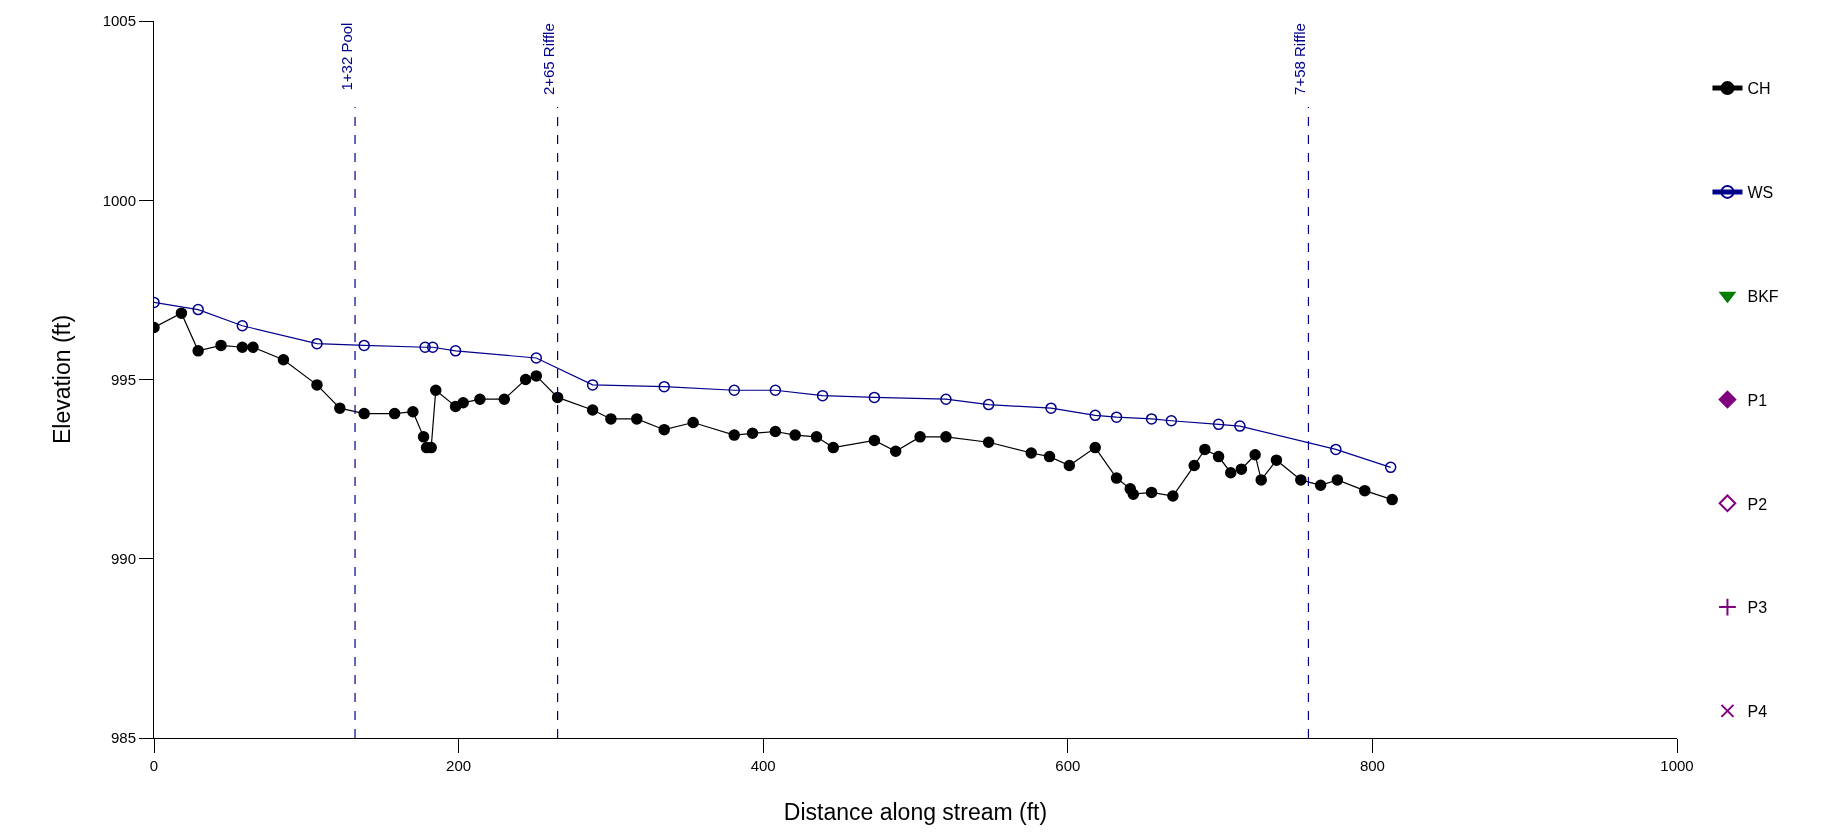 The width and height of the screenshot is (1845, 840). I want to click on x-tick-label: 1000, so click(1677, 765).